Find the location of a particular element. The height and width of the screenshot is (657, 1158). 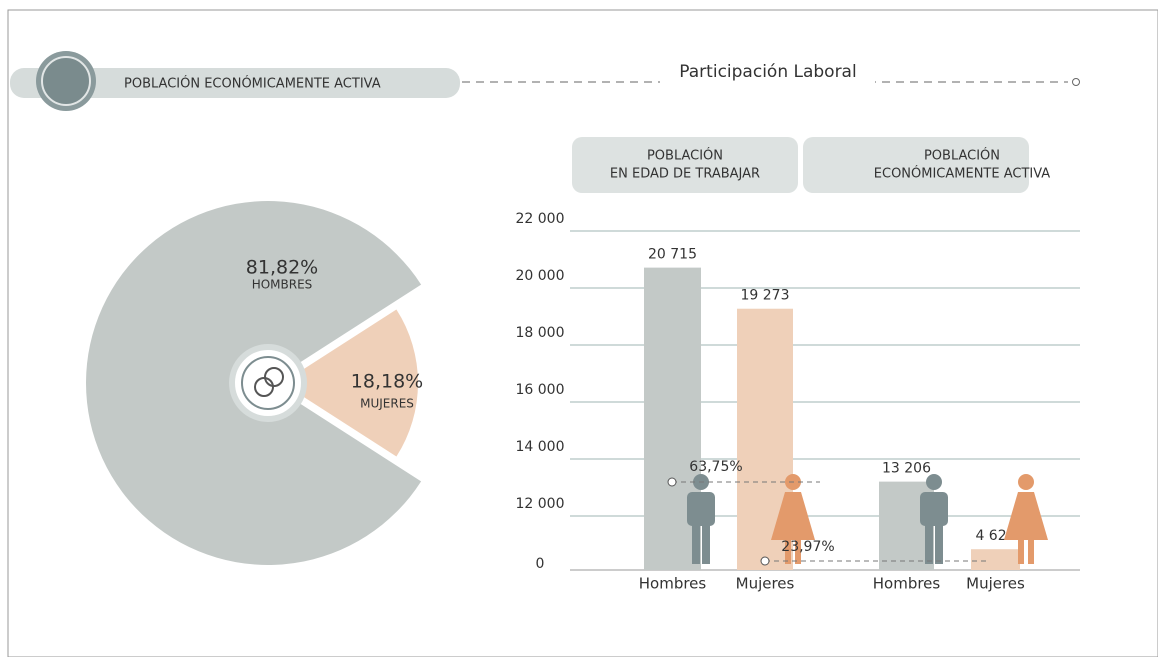

rate-label: 23,97% is located at coordinates (807, 547).